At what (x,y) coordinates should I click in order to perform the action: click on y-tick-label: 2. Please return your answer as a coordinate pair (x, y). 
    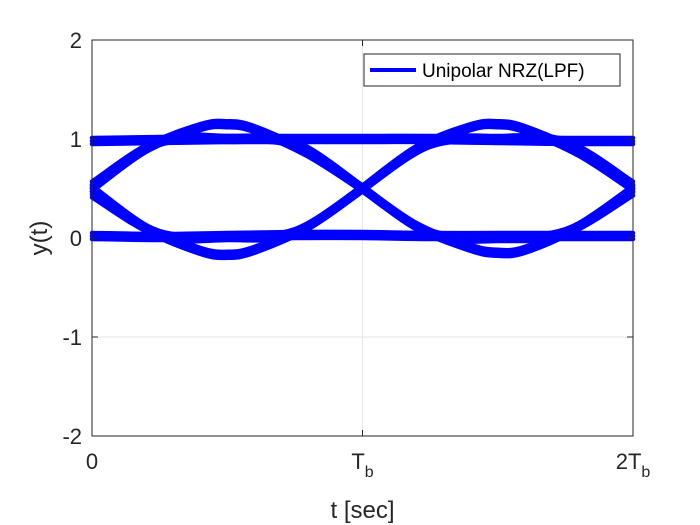
    Looking at the image, I should click on (76, 40).